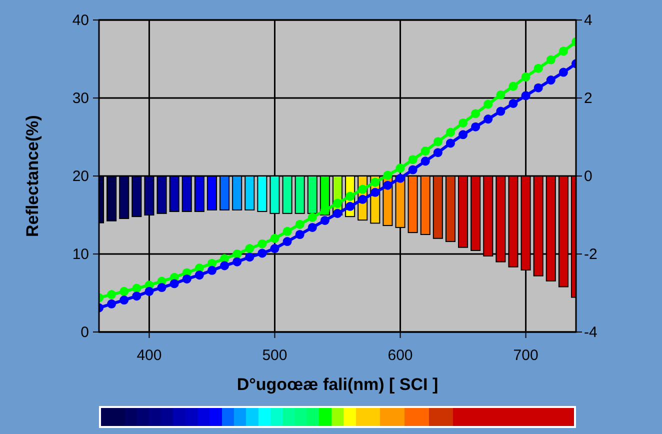 The width and height of the screenshot is (662, 434). Describe the element at coordinates (591, 332) in the screenshot. I see `y2-tick-label: -4` at that location.